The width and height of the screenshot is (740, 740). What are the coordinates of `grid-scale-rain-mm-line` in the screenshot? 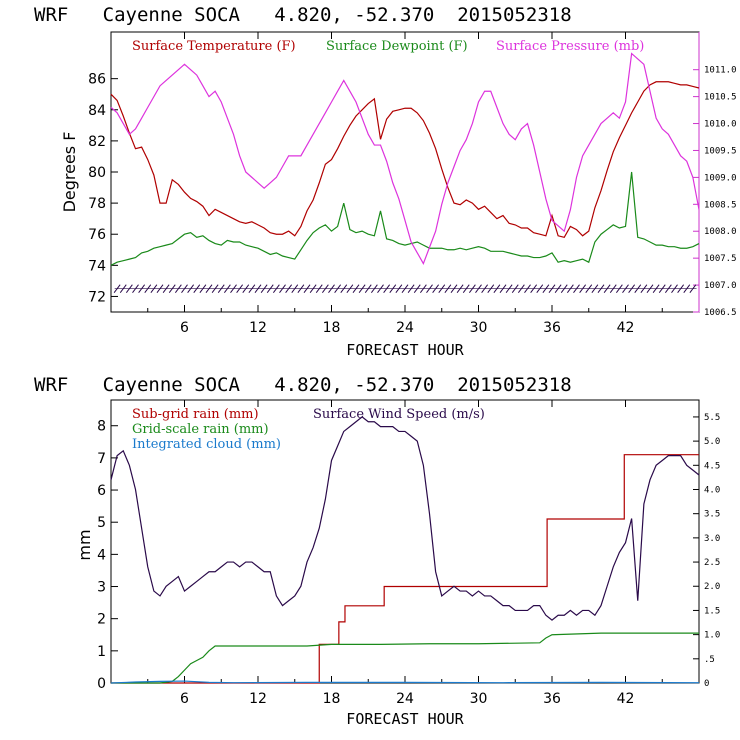 It's located at (405, 658).